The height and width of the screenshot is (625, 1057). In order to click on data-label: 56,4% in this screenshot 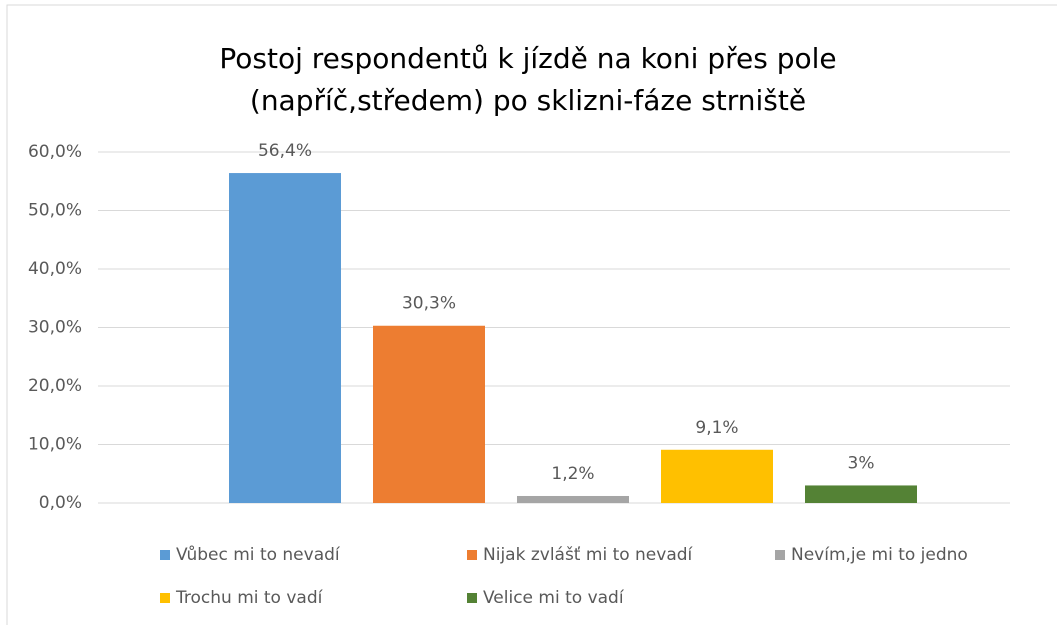, I will do `click(285, 151)`.